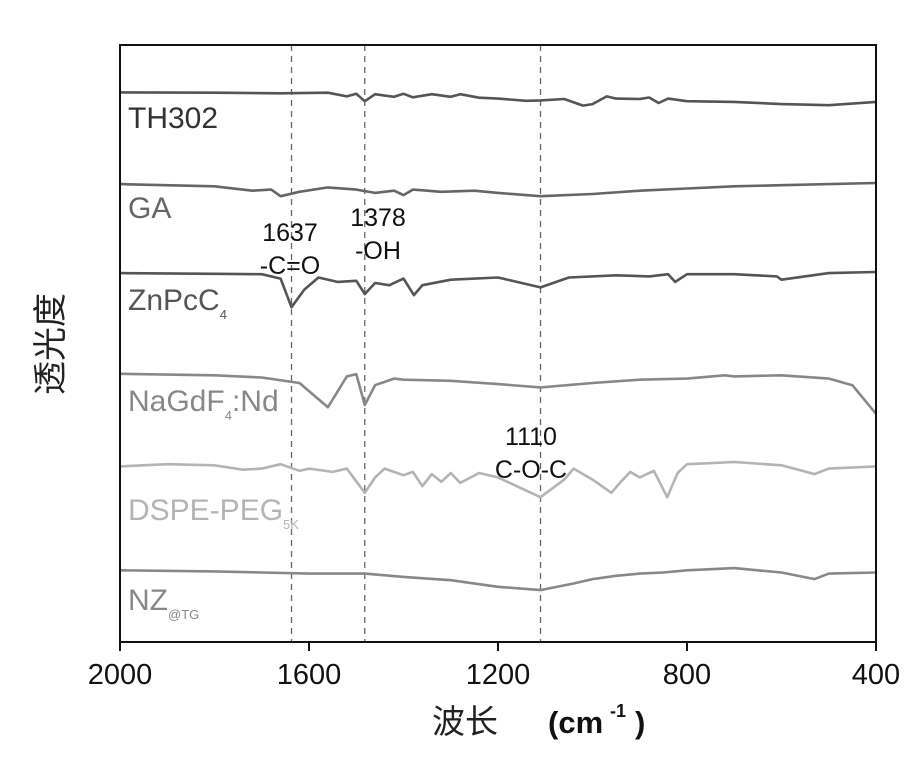  Describe the element at coordinates (876, 675) in the screenshot. I see `x-tick-label-4: 400` at that location.